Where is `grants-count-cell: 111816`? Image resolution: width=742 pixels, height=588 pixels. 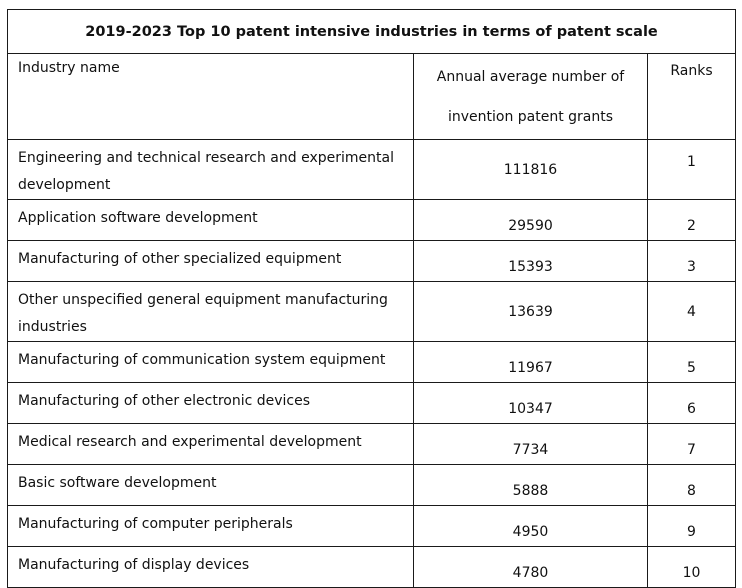
grants-count-cell: 111816 is located at coordinates (530, 169).